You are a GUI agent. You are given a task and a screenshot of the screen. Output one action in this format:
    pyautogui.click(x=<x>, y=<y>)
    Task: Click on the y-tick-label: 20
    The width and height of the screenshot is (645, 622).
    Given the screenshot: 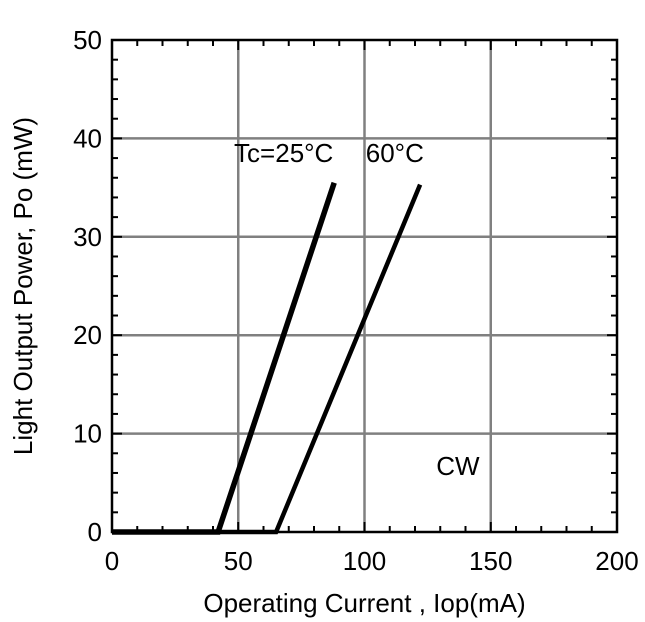 What is the action you would take?
    pyautogui.click(x=87, y=335)
    